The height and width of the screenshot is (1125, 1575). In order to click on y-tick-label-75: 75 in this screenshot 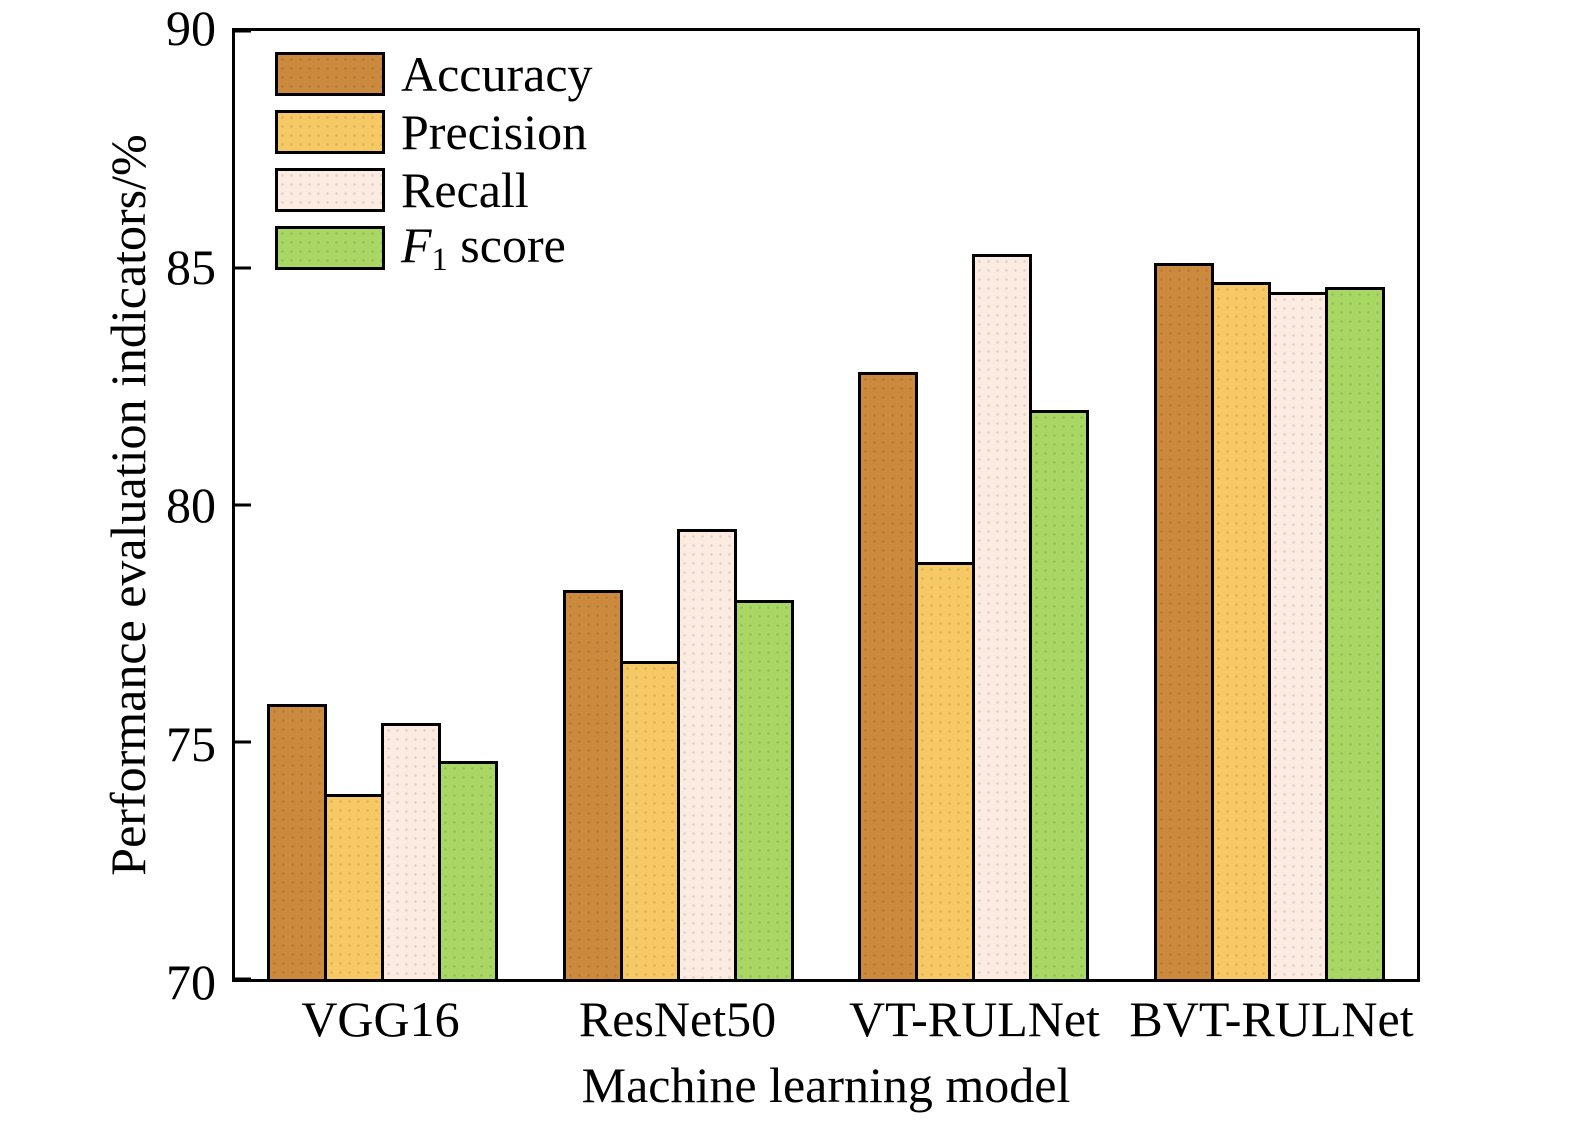, I will do `click(191, 743)`.